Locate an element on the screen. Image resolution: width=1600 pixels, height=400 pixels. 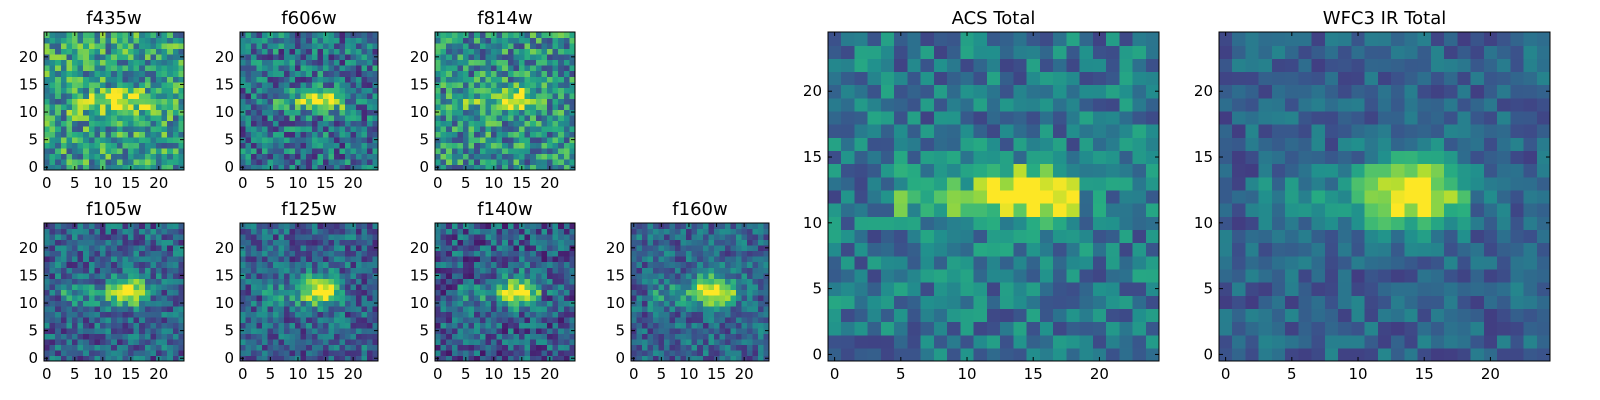
x-tick-label: 5 is located at coordinates (271, 183).